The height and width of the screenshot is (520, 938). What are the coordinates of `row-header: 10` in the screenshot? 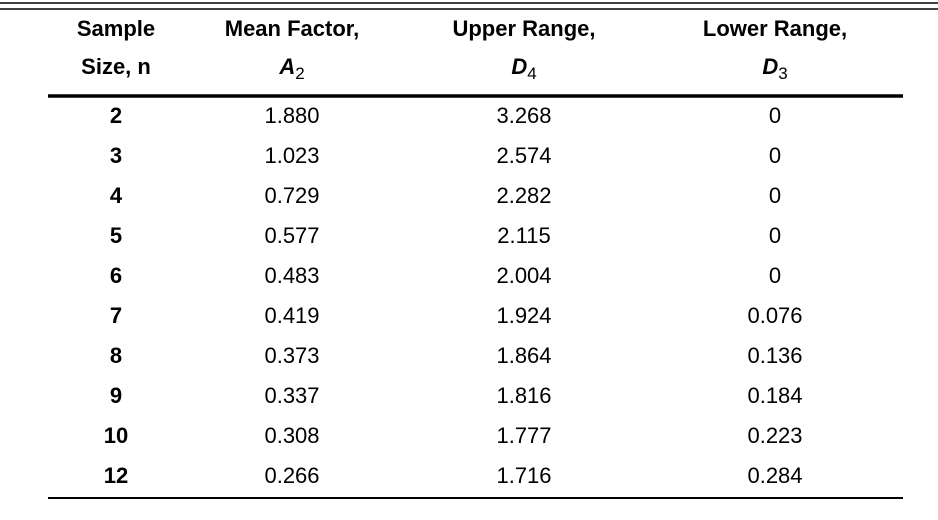 It's located at (116, 435).